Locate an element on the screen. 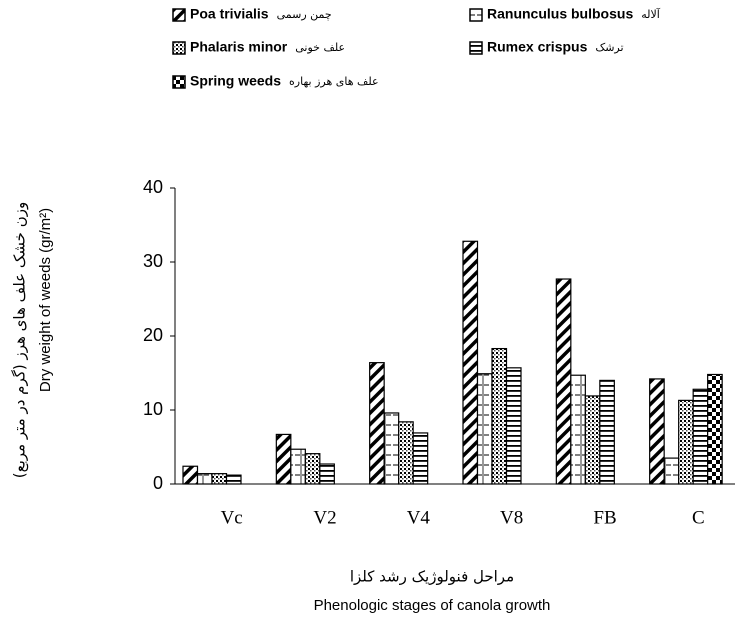  legend-label-fa: آلاله is located at coordinates (651, 14).